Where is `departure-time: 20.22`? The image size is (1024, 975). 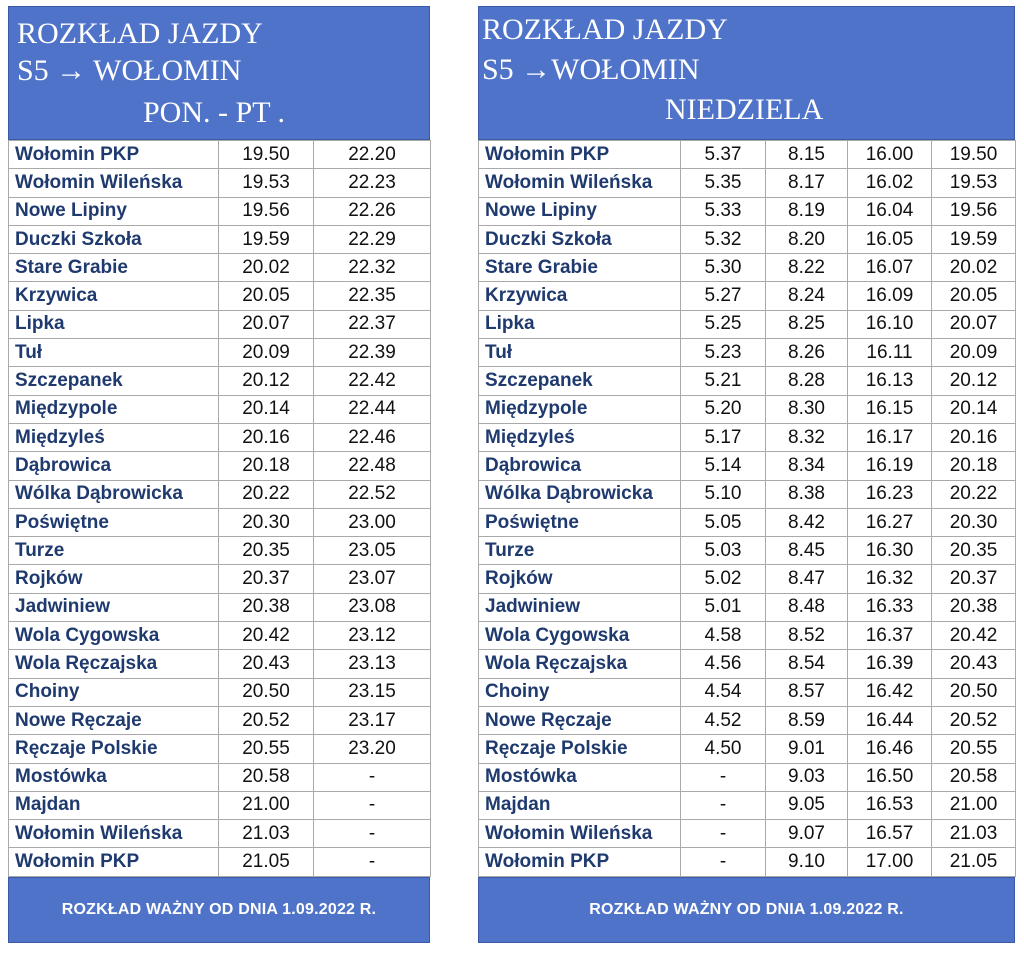
departure-time: 20.22 is located at coordinates (973, 494).